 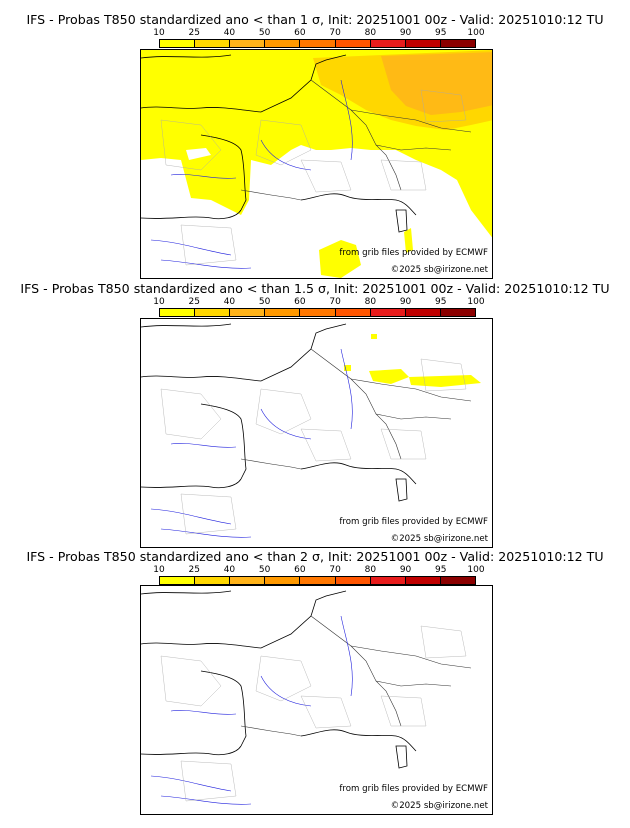 I want to click on probability-shading, so click(x=412, y=360).